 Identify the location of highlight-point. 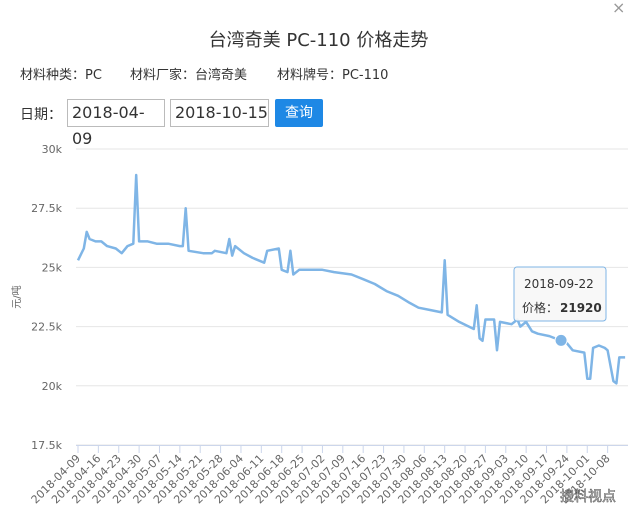
(561, 340).